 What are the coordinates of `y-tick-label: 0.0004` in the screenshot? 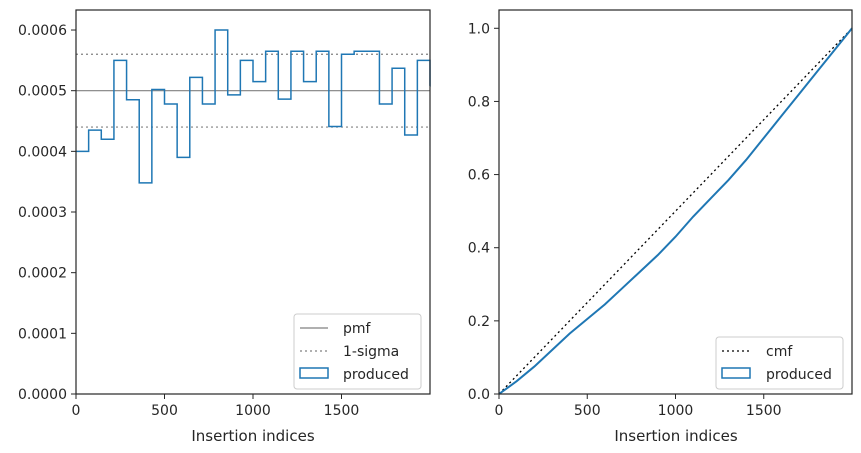 It's located at (42, 152).